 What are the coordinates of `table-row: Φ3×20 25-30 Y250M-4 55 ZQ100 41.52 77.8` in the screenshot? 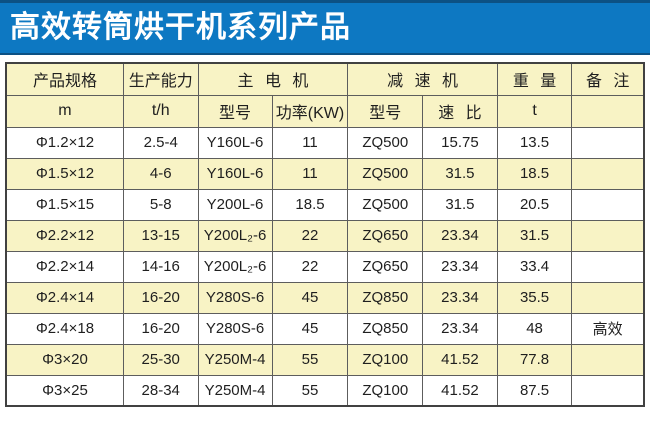 It's located at (325, 359).